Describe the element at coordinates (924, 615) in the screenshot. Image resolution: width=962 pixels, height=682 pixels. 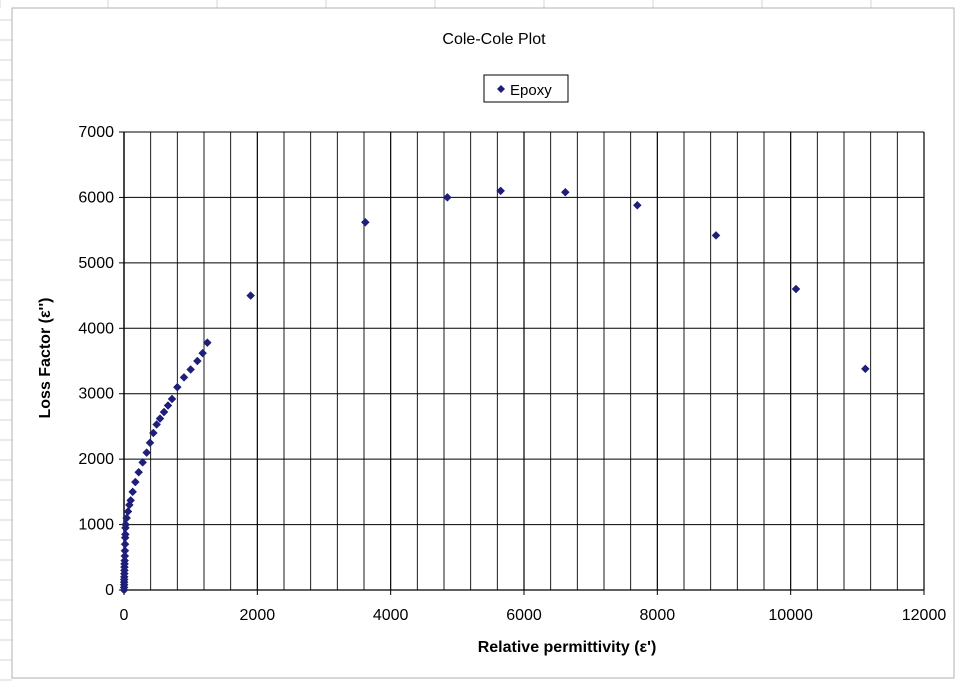
I see `x-tick-label: 12000` at that location.